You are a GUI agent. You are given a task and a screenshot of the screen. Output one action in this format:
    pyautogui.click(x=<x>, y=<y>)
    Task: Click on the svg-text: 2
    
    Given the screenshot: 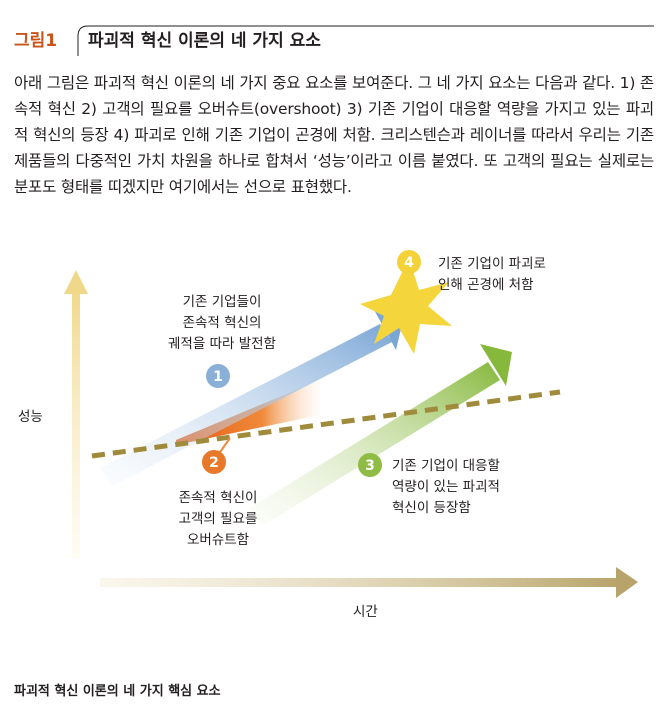 What is the action you would take?
    pyautogui.click(x=214, y=463)
    